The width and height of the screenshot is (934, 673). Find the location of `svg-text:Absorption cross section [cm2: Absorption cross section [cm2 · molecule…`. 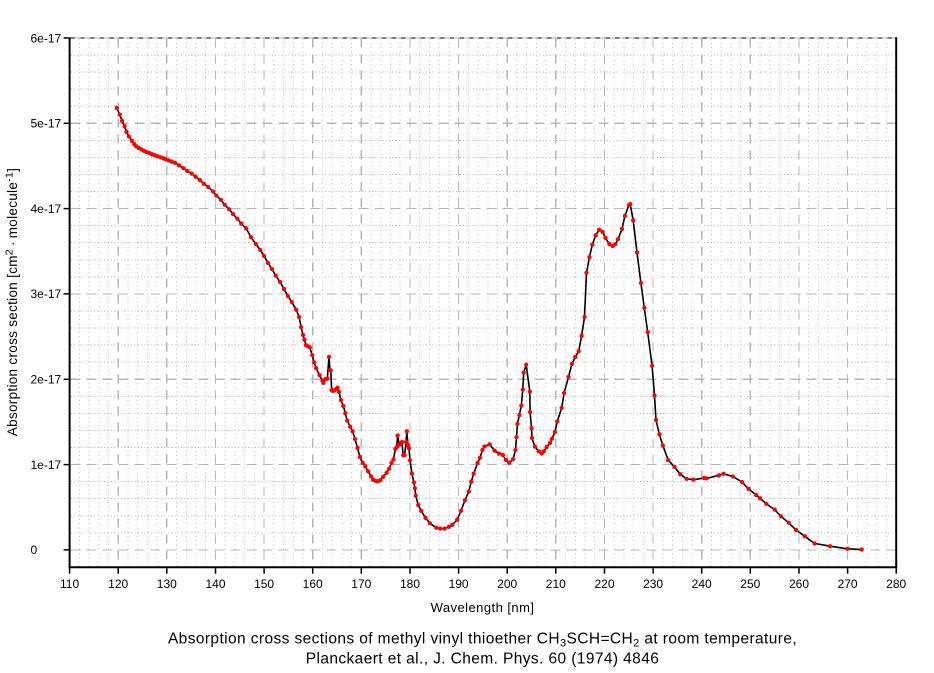

svg-text:Absorption cross section [cm2: Absorption cross section [cm2 · molecule… is located at coordinates (12, 302).